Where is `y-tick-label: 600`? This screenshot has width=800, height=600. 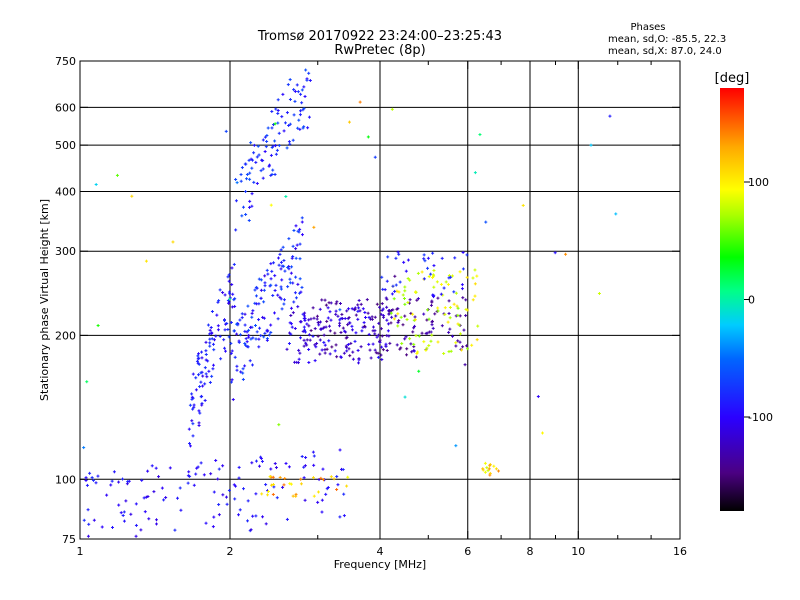 y-tick-label: 600 is located at coordinates (65, 107).